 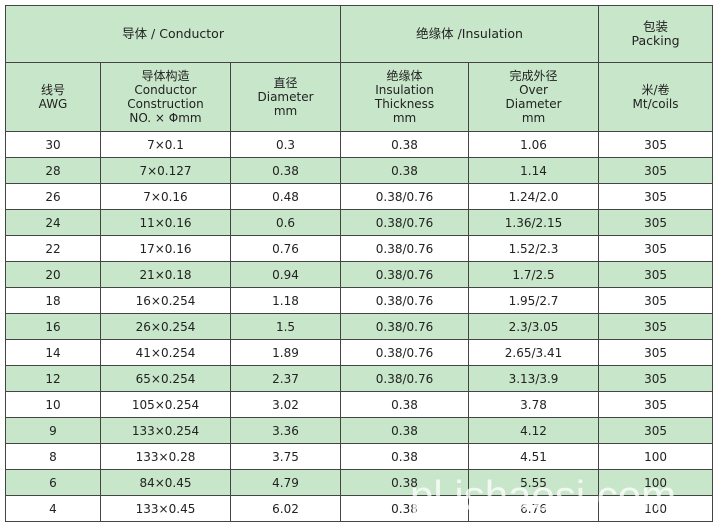 What do you see at coordinates (404, 76) in the screenshot?
I see `header-line: 绝缘体` at bounding box center [404, 76].